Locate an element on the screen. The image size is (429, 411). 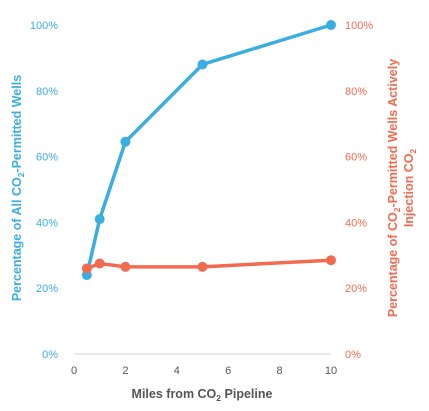
x-tick-label: 6 is located at coordinates (228, 371).